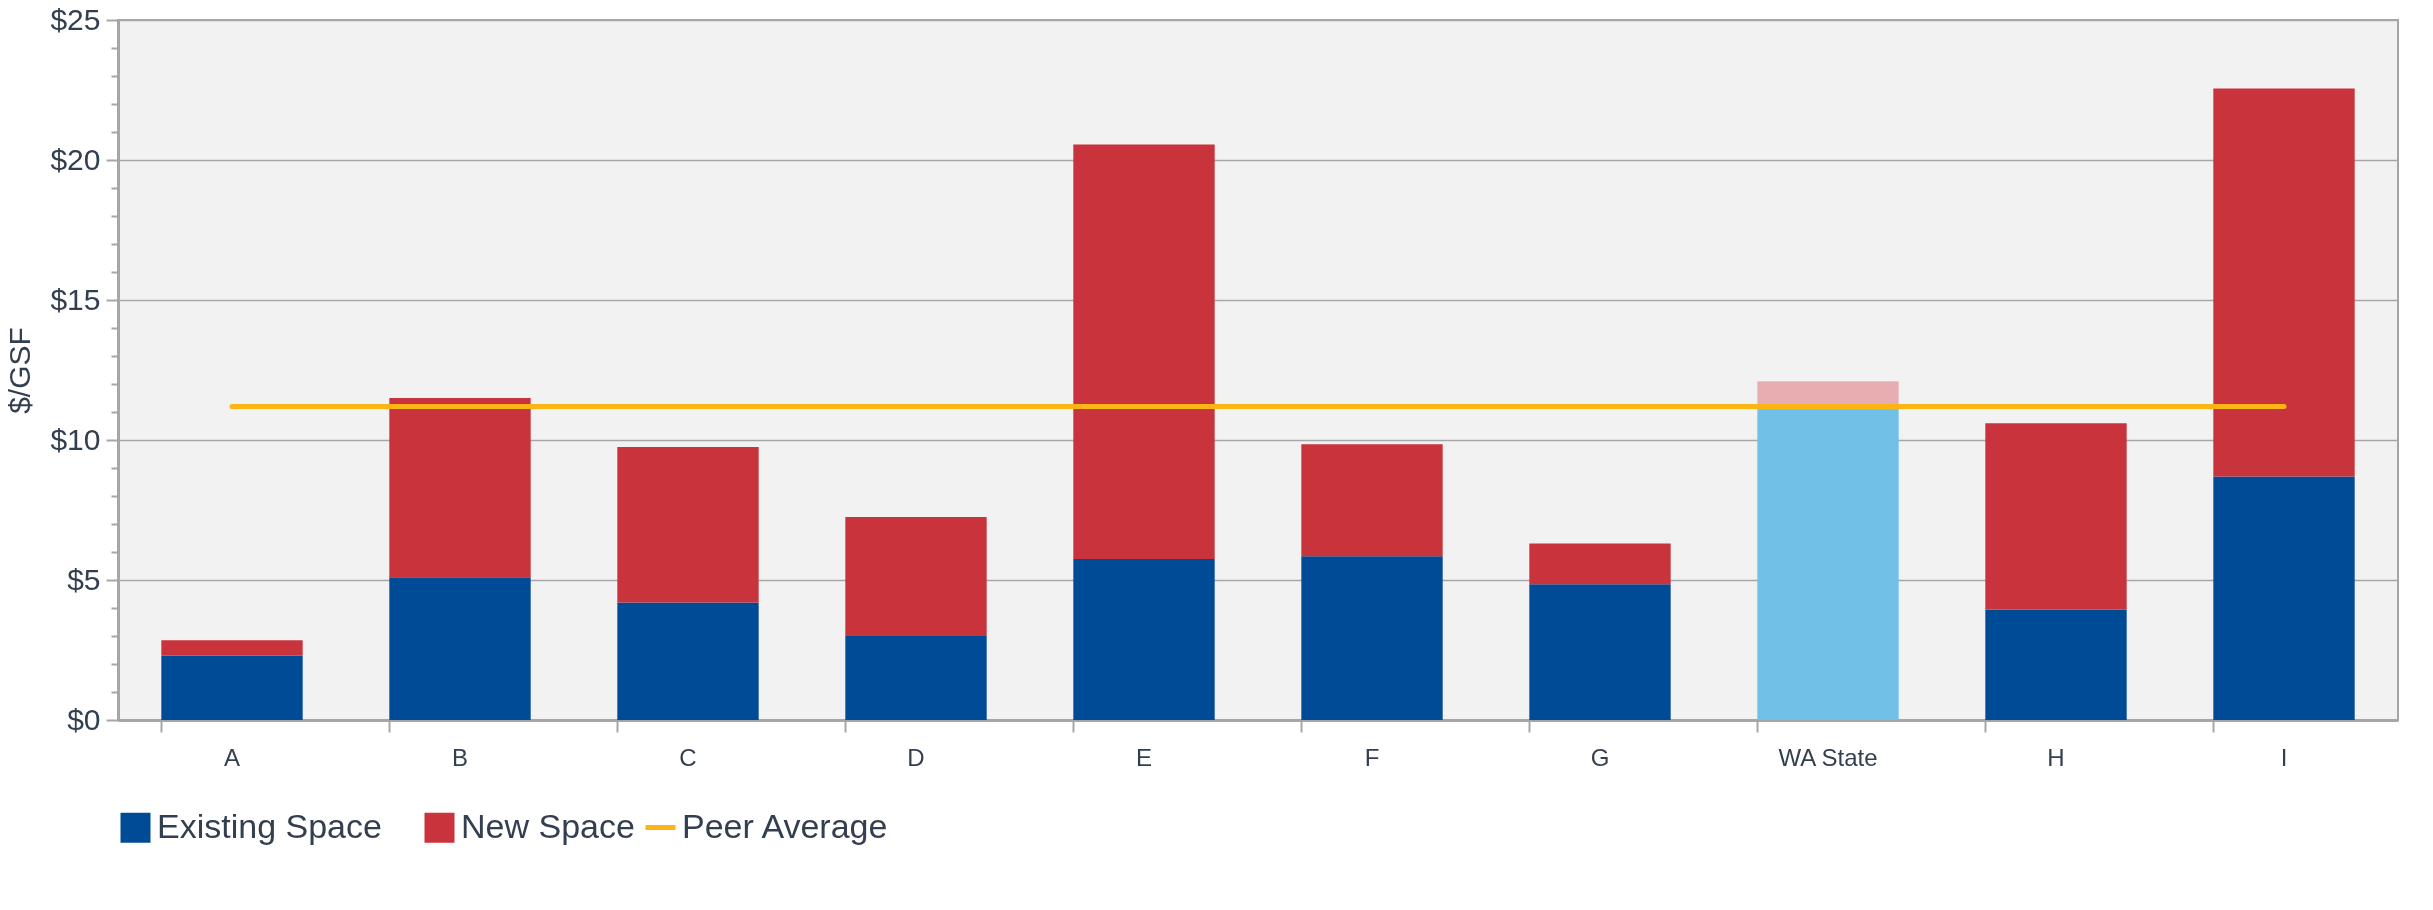 The image size is (2433, 910). I want to click on y-tick-label: $15, so click(75, 299).